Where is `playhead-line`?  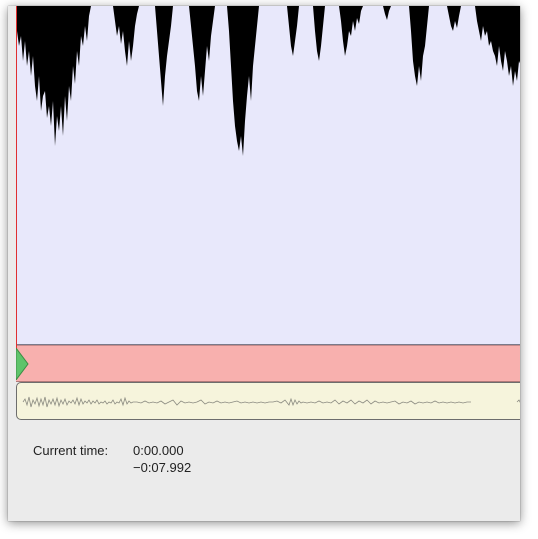 playhead-line is located at coordinates (16, 193).